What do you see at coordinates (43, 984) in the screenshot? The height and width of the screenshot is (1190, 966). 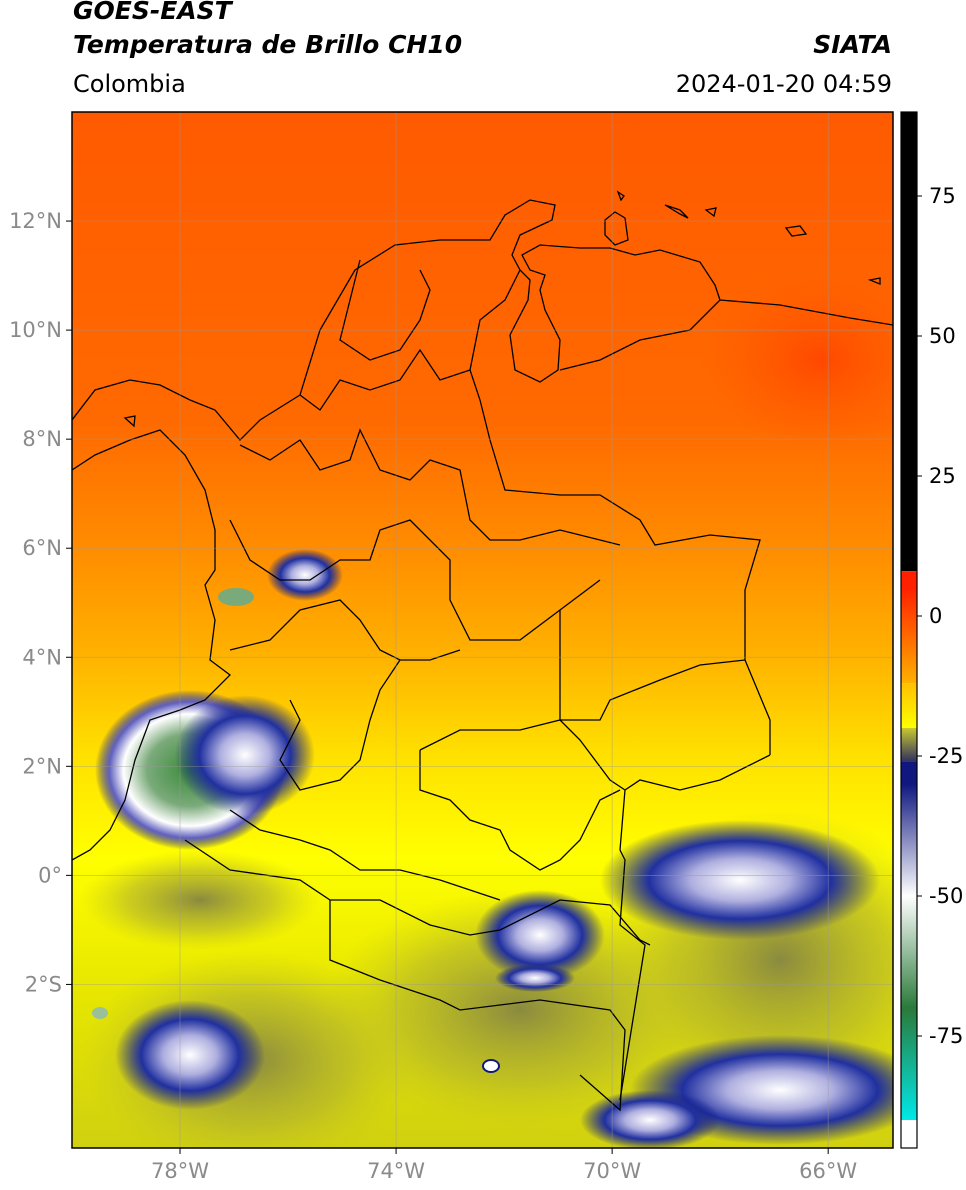 I see `lat-tick-label: 2°S` at bounding box center [43, 984].